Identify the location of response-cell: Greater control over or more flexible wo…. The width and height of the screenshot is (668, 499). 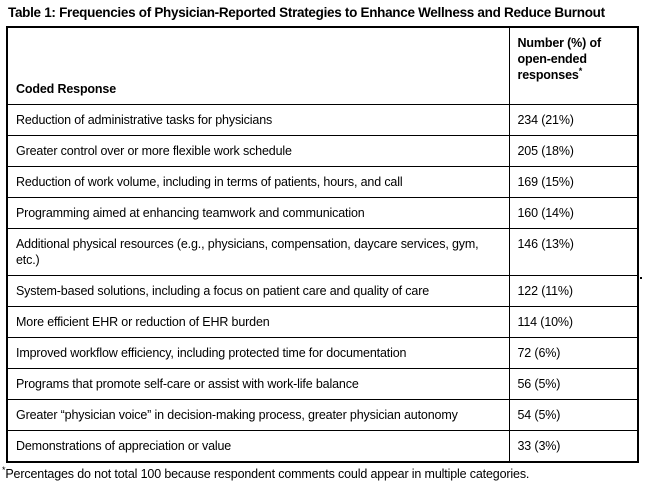
(258, 151).